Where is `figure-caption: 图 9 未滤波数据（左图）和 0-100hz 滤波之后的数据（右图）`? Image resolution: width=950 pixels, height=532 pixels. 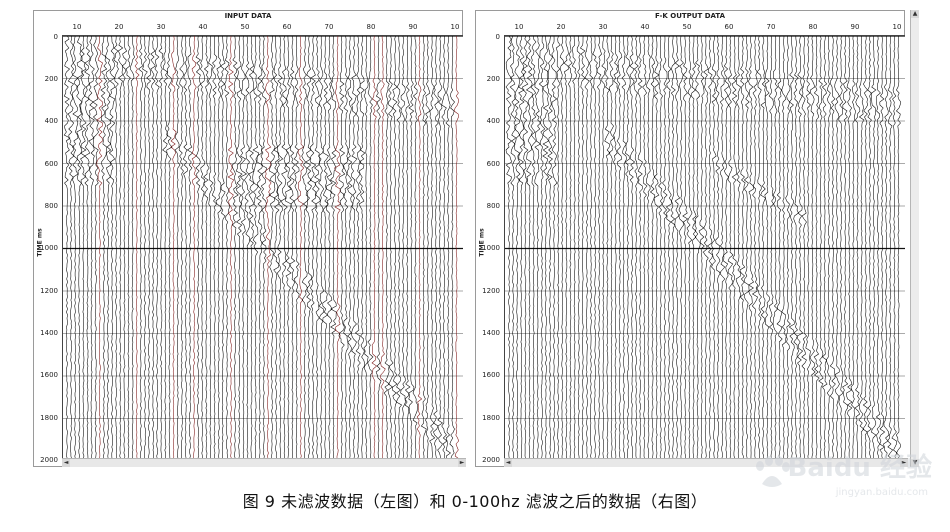 figure-caption: 图 9 未滤波数据（左图）和 0-100hz 滤波之后的数据（右图） is located at coordinates (475, 501).